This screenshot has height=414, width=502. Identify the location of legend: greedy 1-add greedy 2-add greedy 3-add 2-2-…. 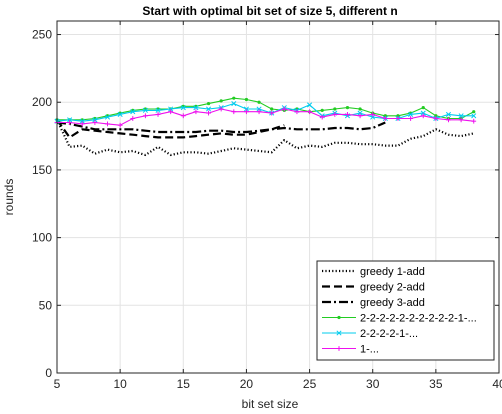
(405, 310).